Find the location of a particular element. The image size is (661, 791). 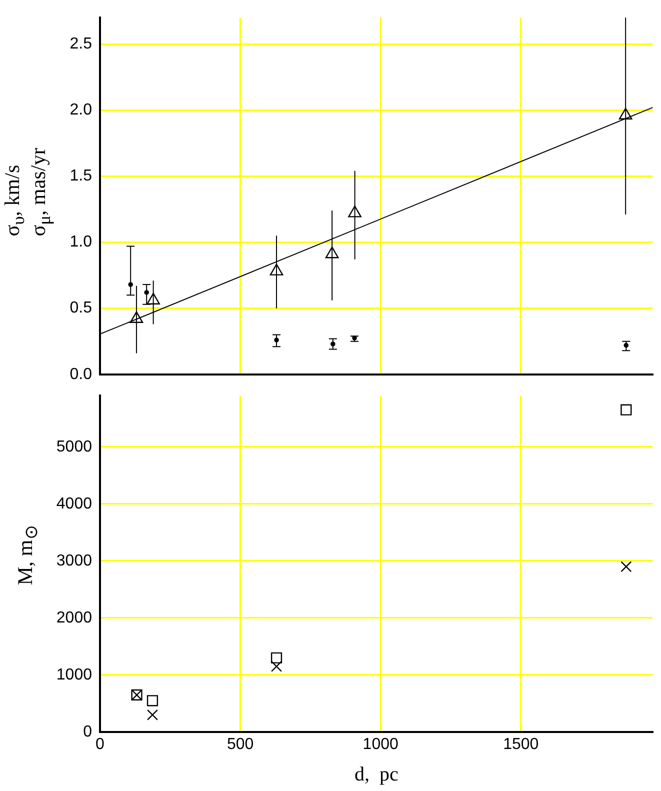

x-tick-label: 0 is located at coordinates (100, 745).